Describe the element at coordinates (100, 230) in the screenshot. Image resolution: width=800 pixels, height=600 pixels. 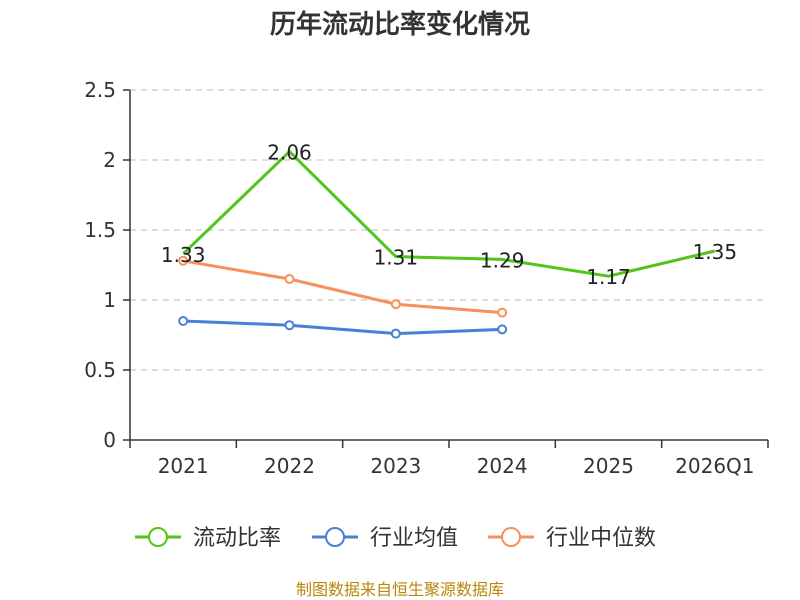
I see `y-tick-label: 1.5` at that location.